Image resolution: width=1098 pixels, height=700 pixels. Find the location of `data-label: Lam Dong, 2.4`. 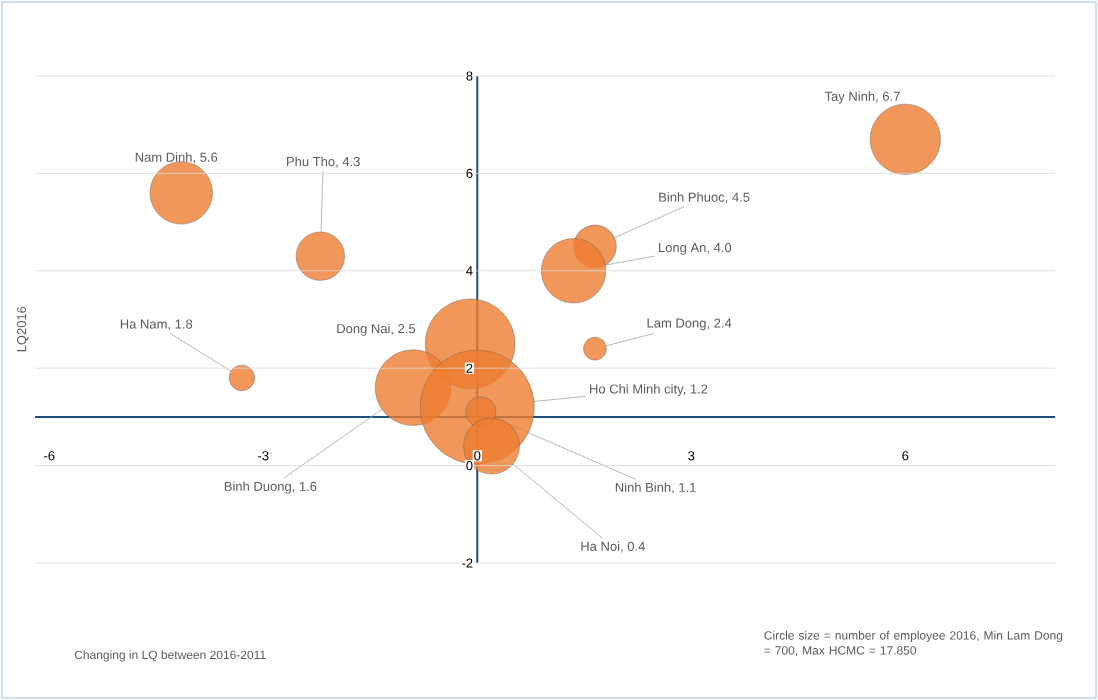

data-label: Lam Dong, 2.4 is located at coordinates (689, 324).